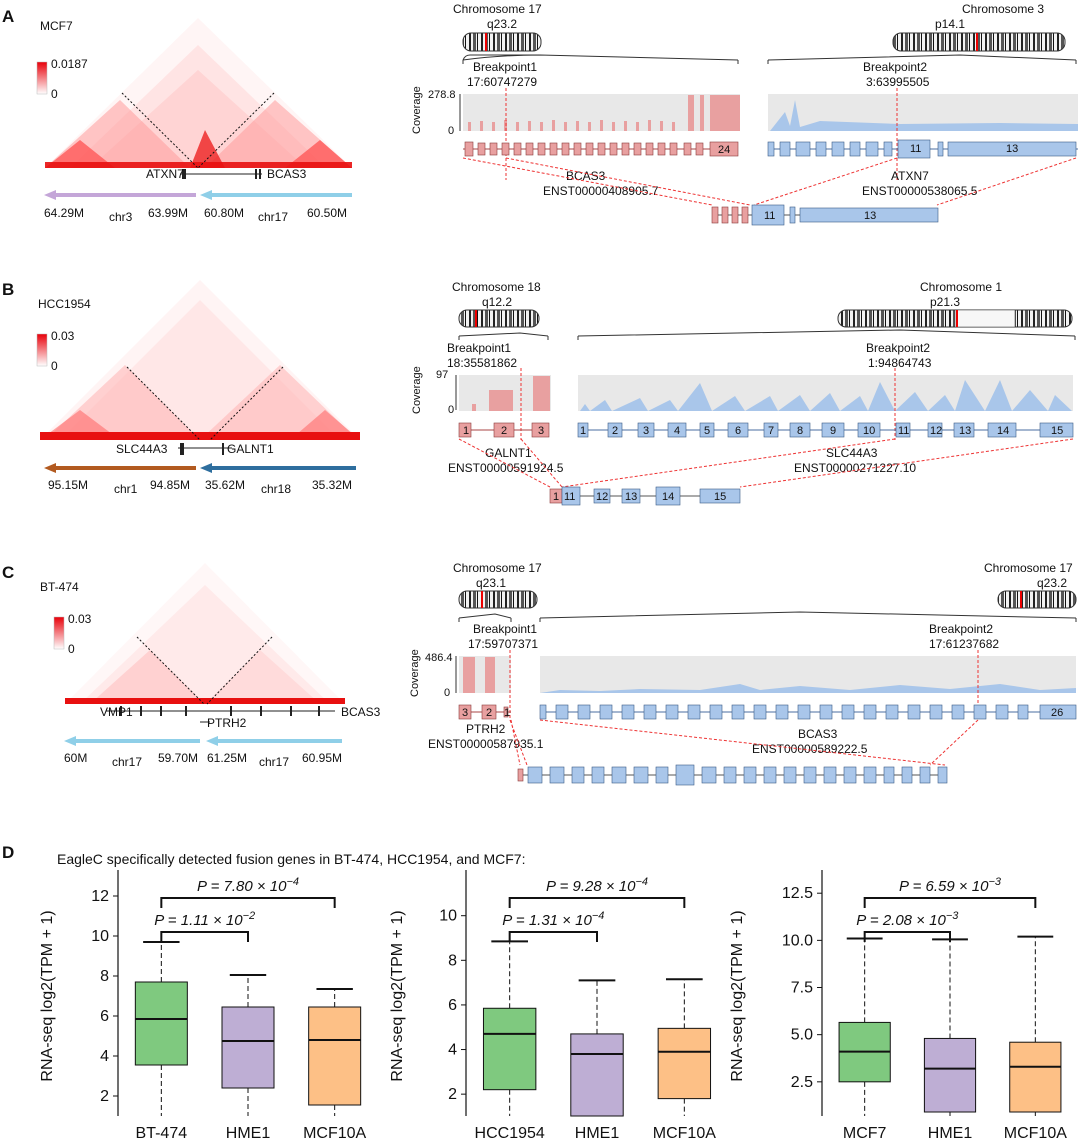  What do you see at coordinates (505, 67) in the screenshot?
I see `bp1-label-a: Breakpoint1` at bounding box center [505, 67].